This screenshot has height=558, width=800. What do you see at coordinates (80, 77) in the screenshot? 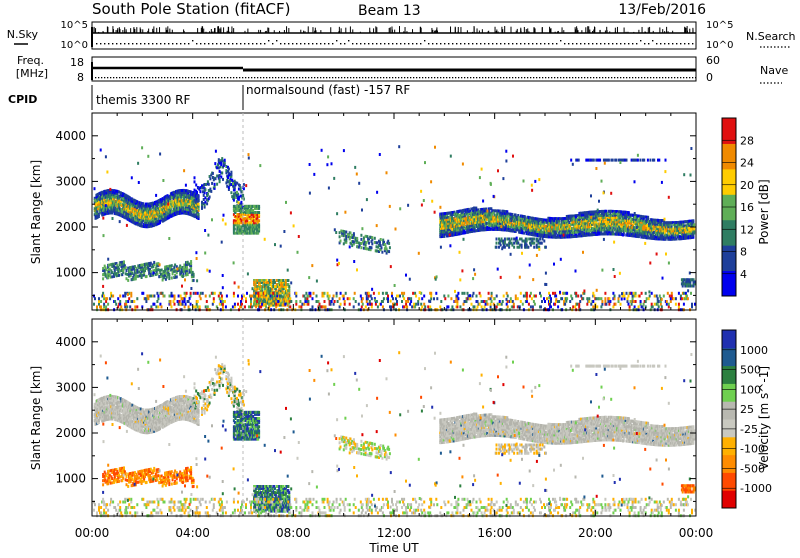
I see `freq-axis-bottom: 8` at bounding box center [80, 77].